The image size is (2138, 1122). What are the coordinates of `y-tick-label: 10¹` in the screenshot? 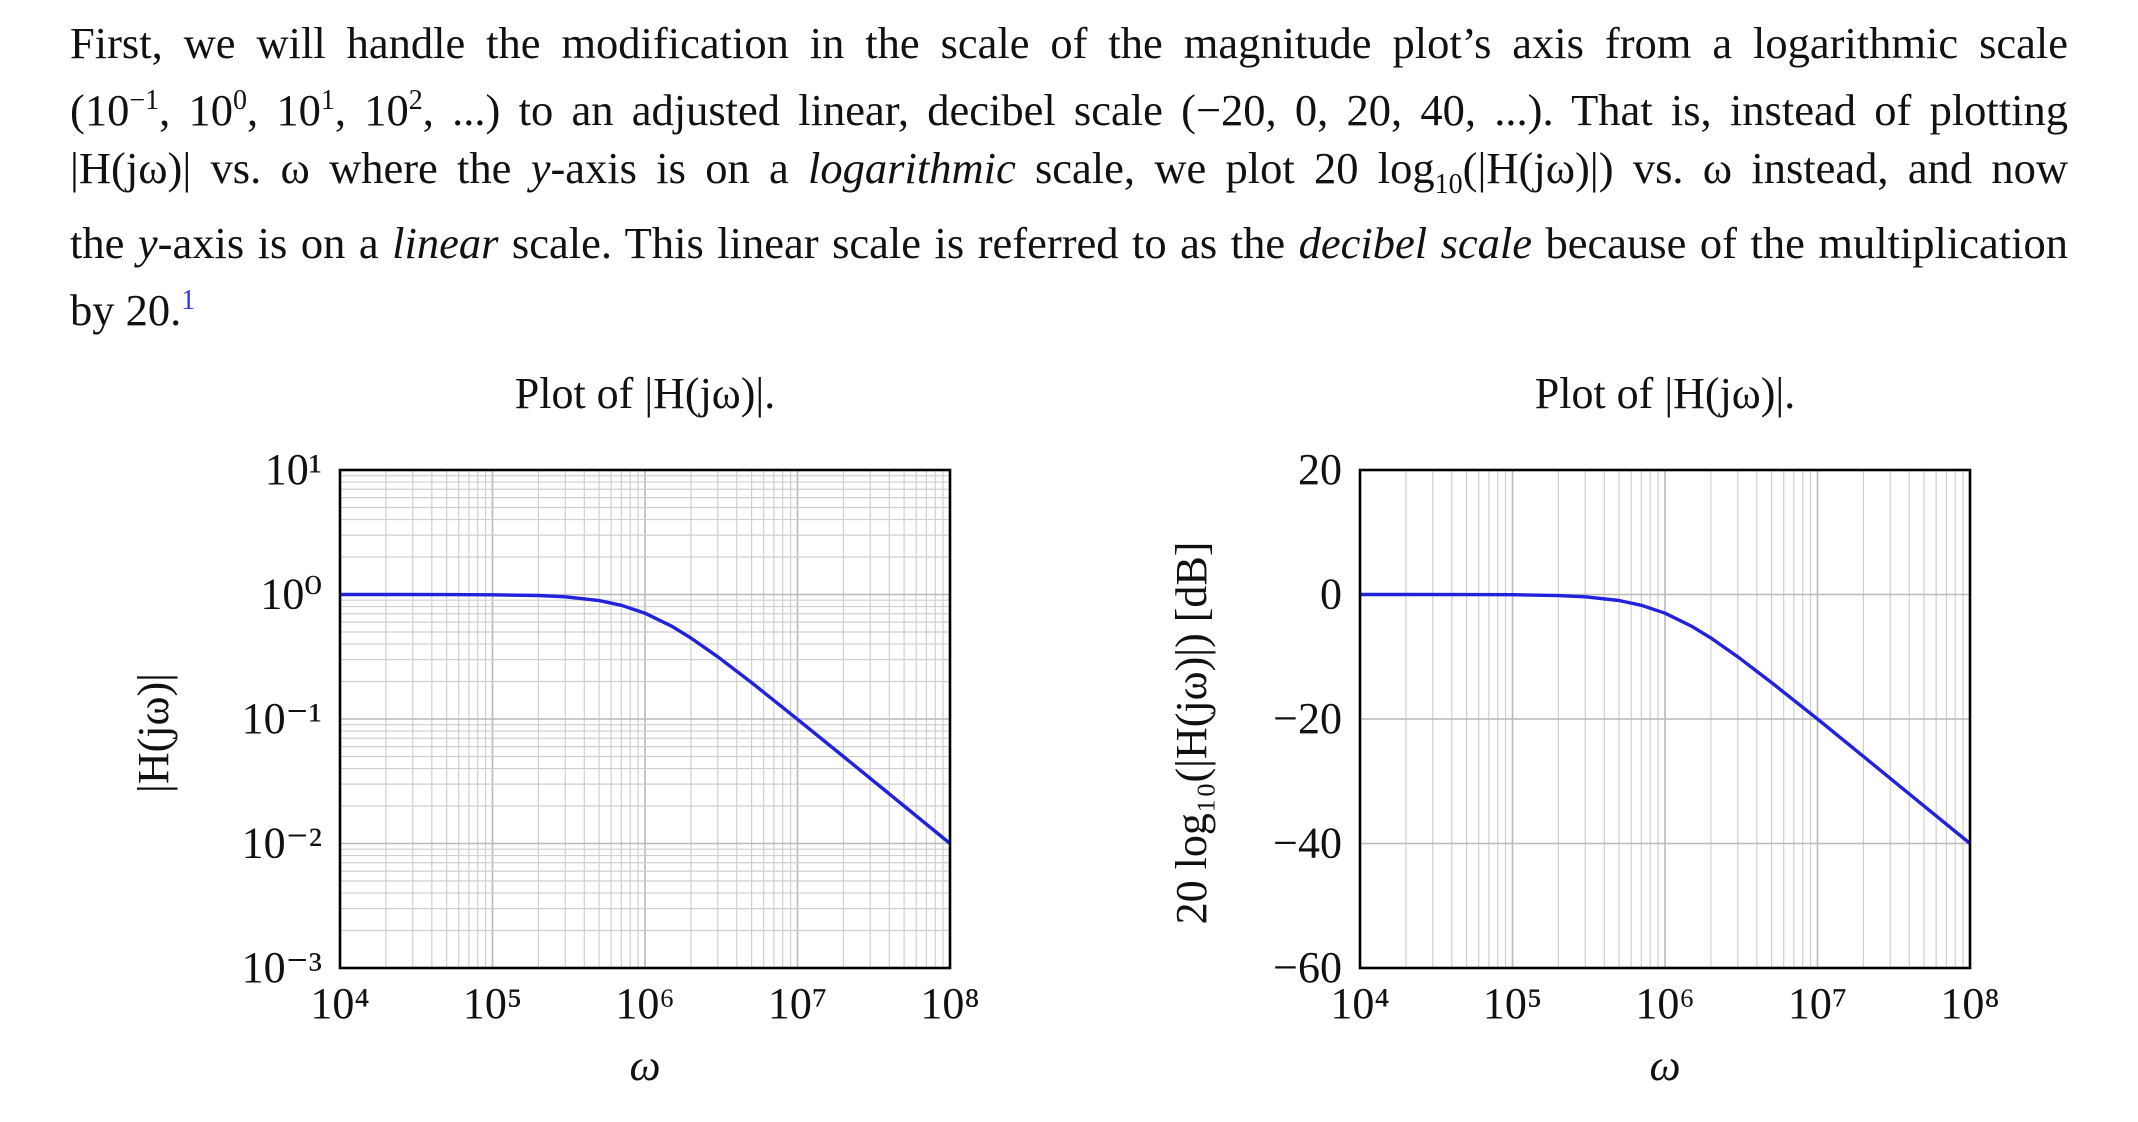 It's located at (293, 469).